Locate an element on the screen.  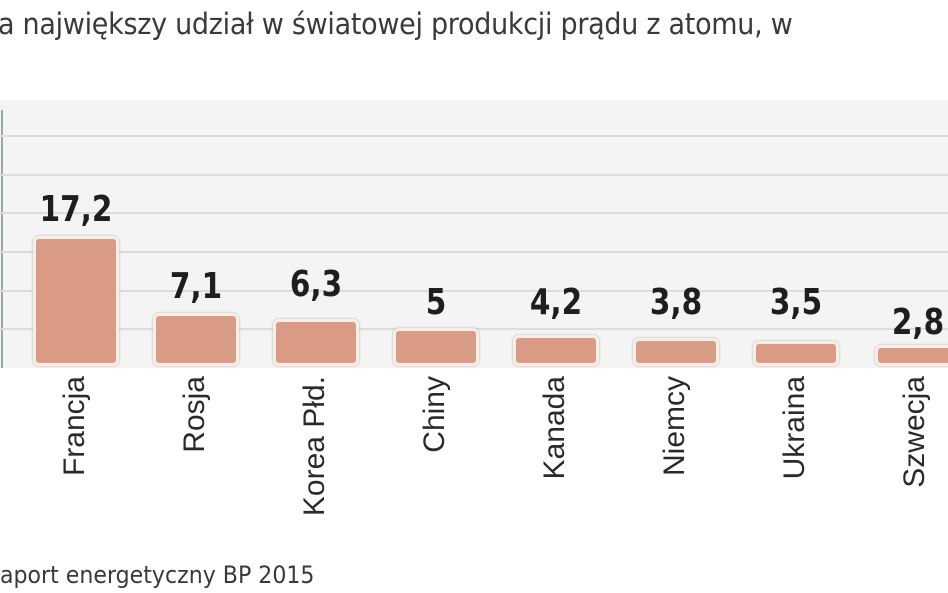
bar-rosja is located at coordinates (196, 339).